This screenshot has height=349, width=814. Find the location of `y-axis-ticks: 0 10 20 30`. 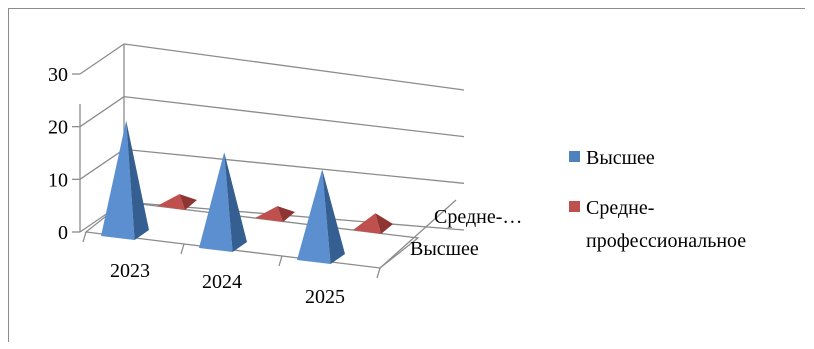

y-axis-ticks: 0 10 20 30 is located at coordinates (58, 154).